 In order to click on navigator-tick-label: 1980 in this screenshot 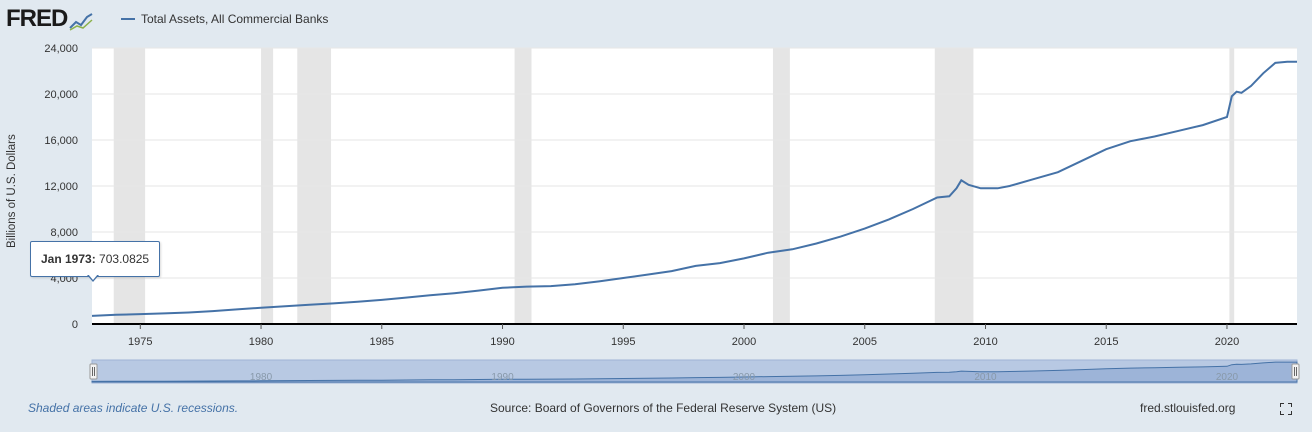, I will do `click(261, 377)`.